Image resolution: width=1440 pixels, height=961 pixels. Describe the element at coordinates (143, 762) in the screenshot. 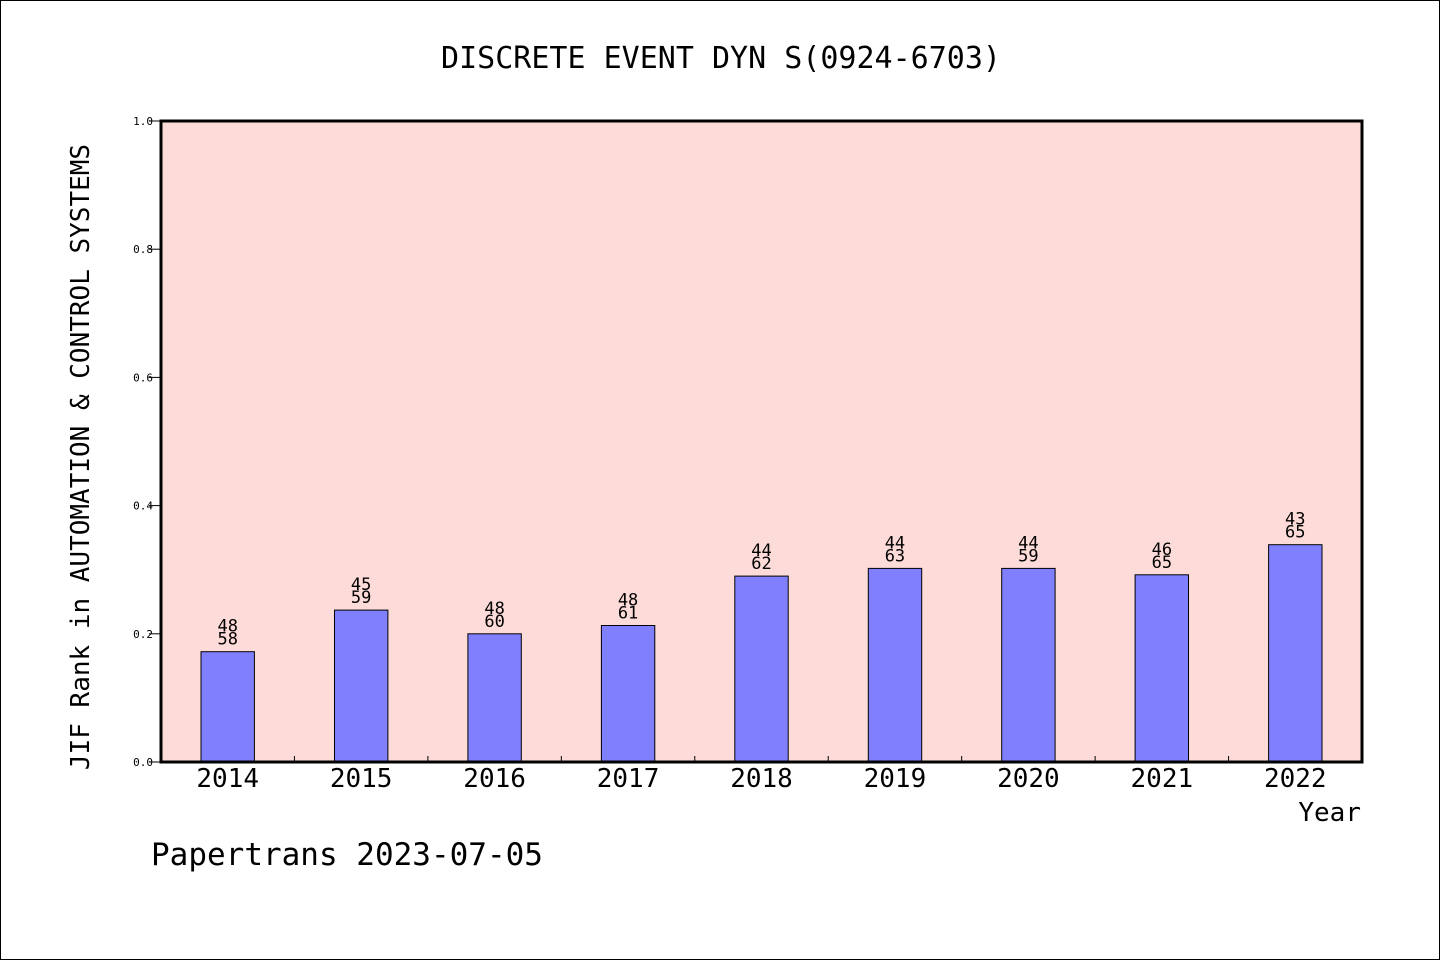

I see `y-tick-label: 0.0` at that location.